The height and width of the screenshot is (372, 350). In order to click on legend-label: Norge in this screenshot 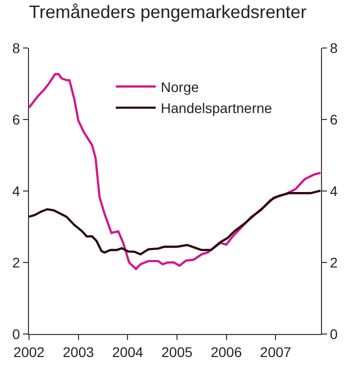, I will do `click(180, 86)`.